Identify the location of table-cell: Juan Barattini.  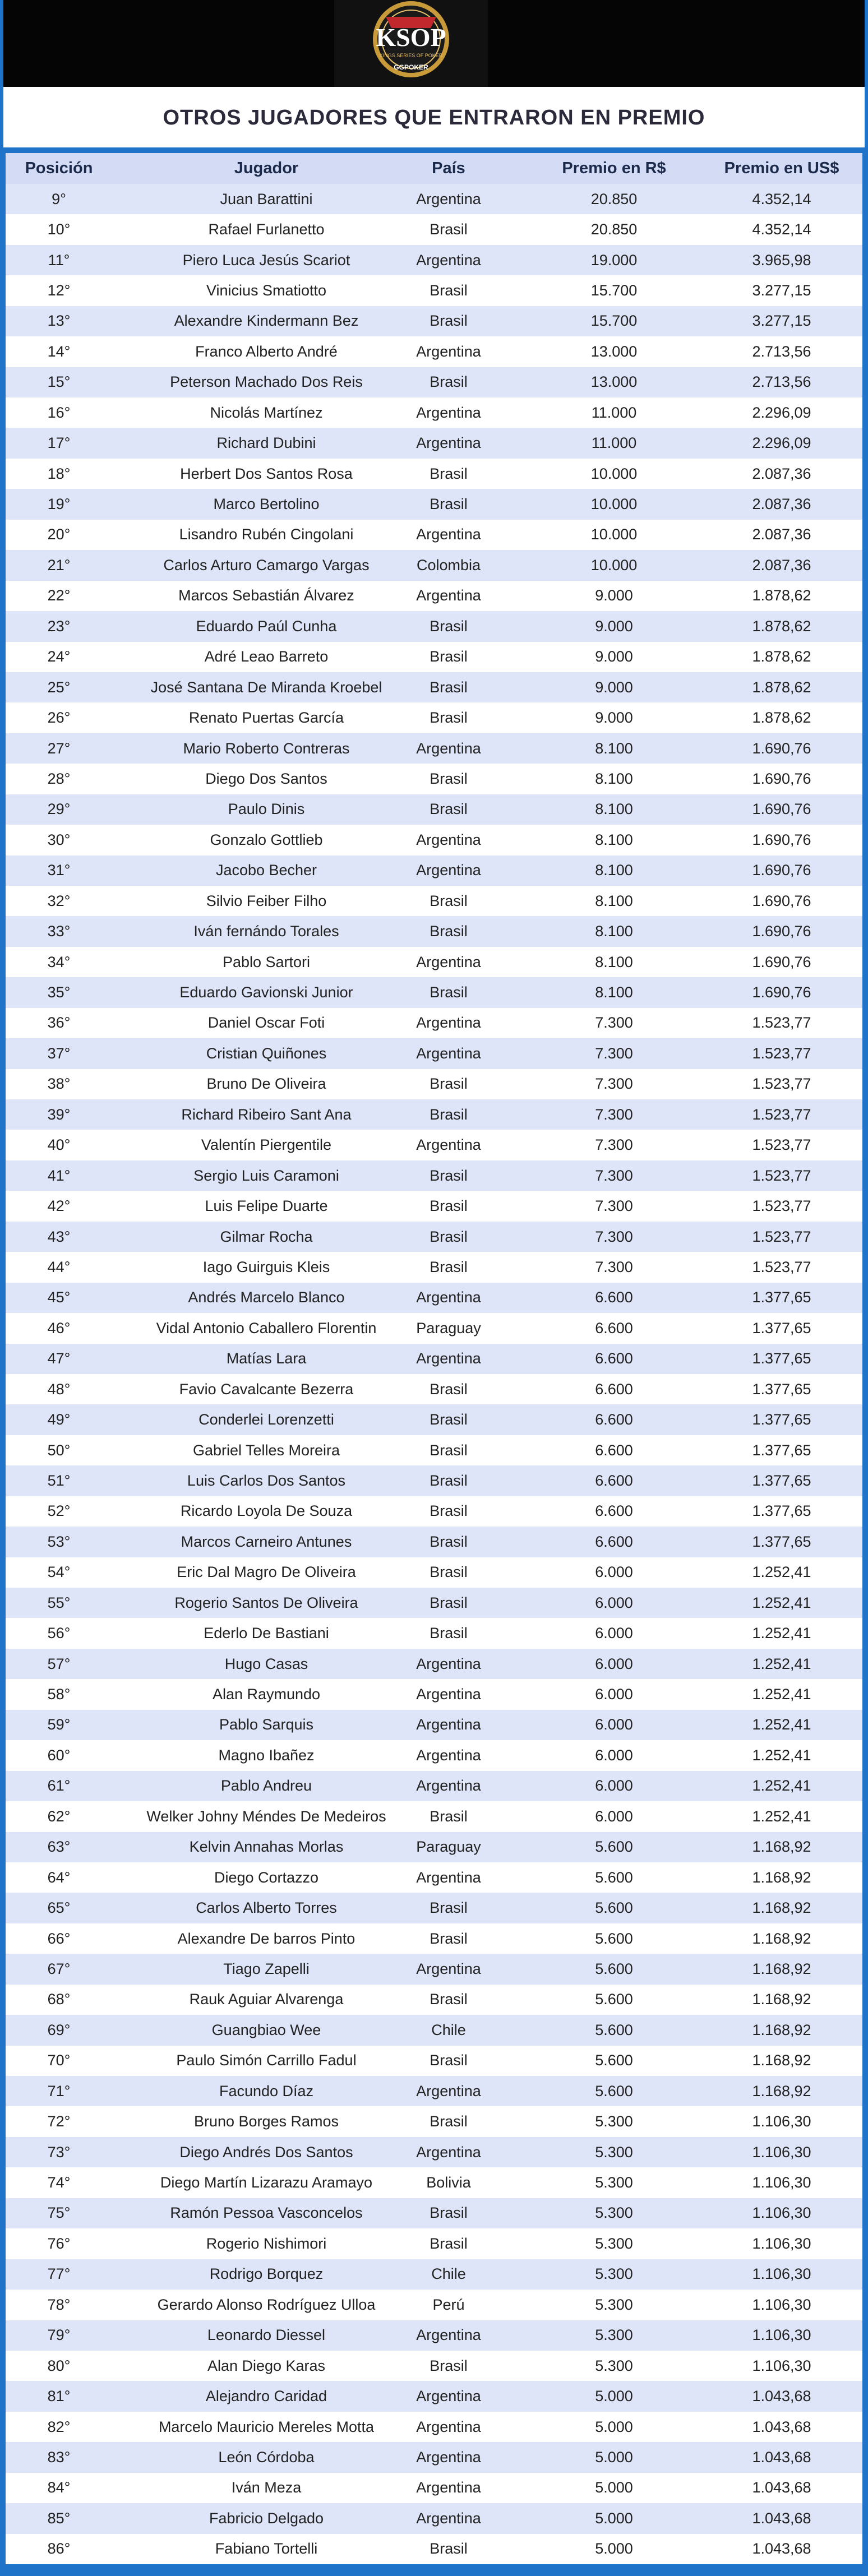
(266, 199).